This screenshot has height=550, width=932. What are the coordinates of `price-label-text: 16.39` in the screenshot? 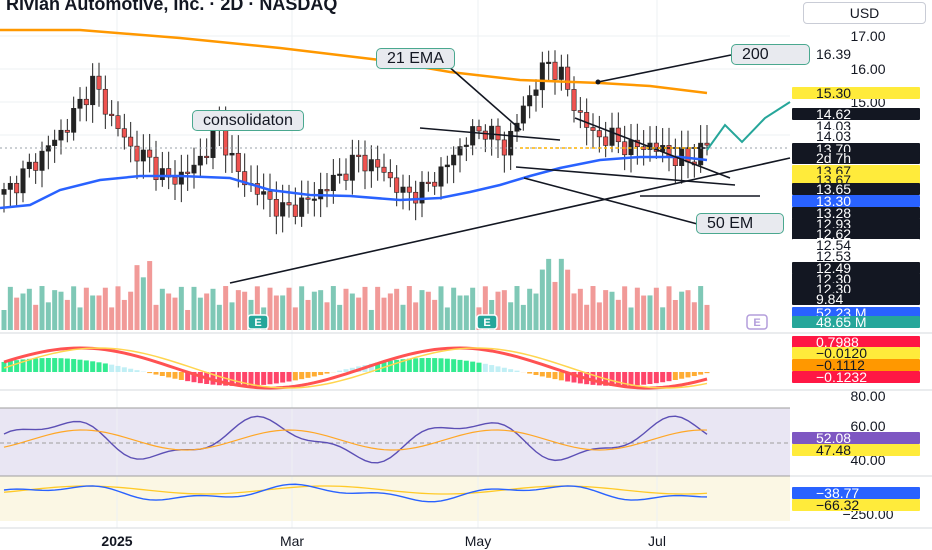 It's located at (833, 54).